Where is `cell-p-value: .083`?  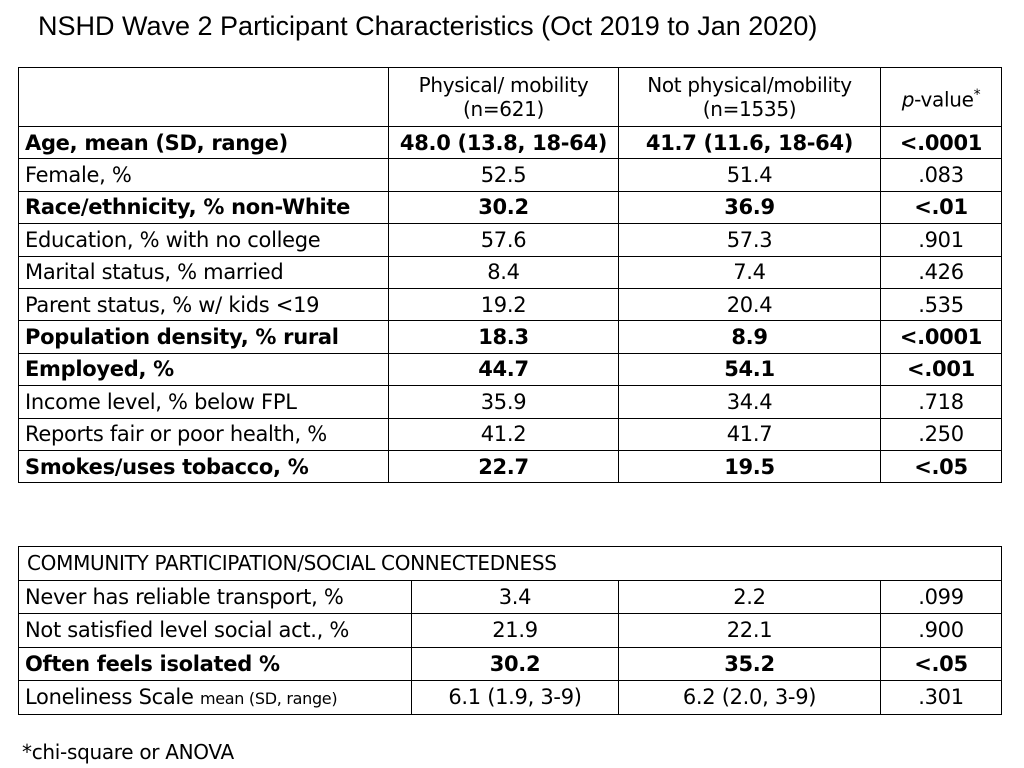 cell-p-value: .083 is located at coordinates (941, 175).